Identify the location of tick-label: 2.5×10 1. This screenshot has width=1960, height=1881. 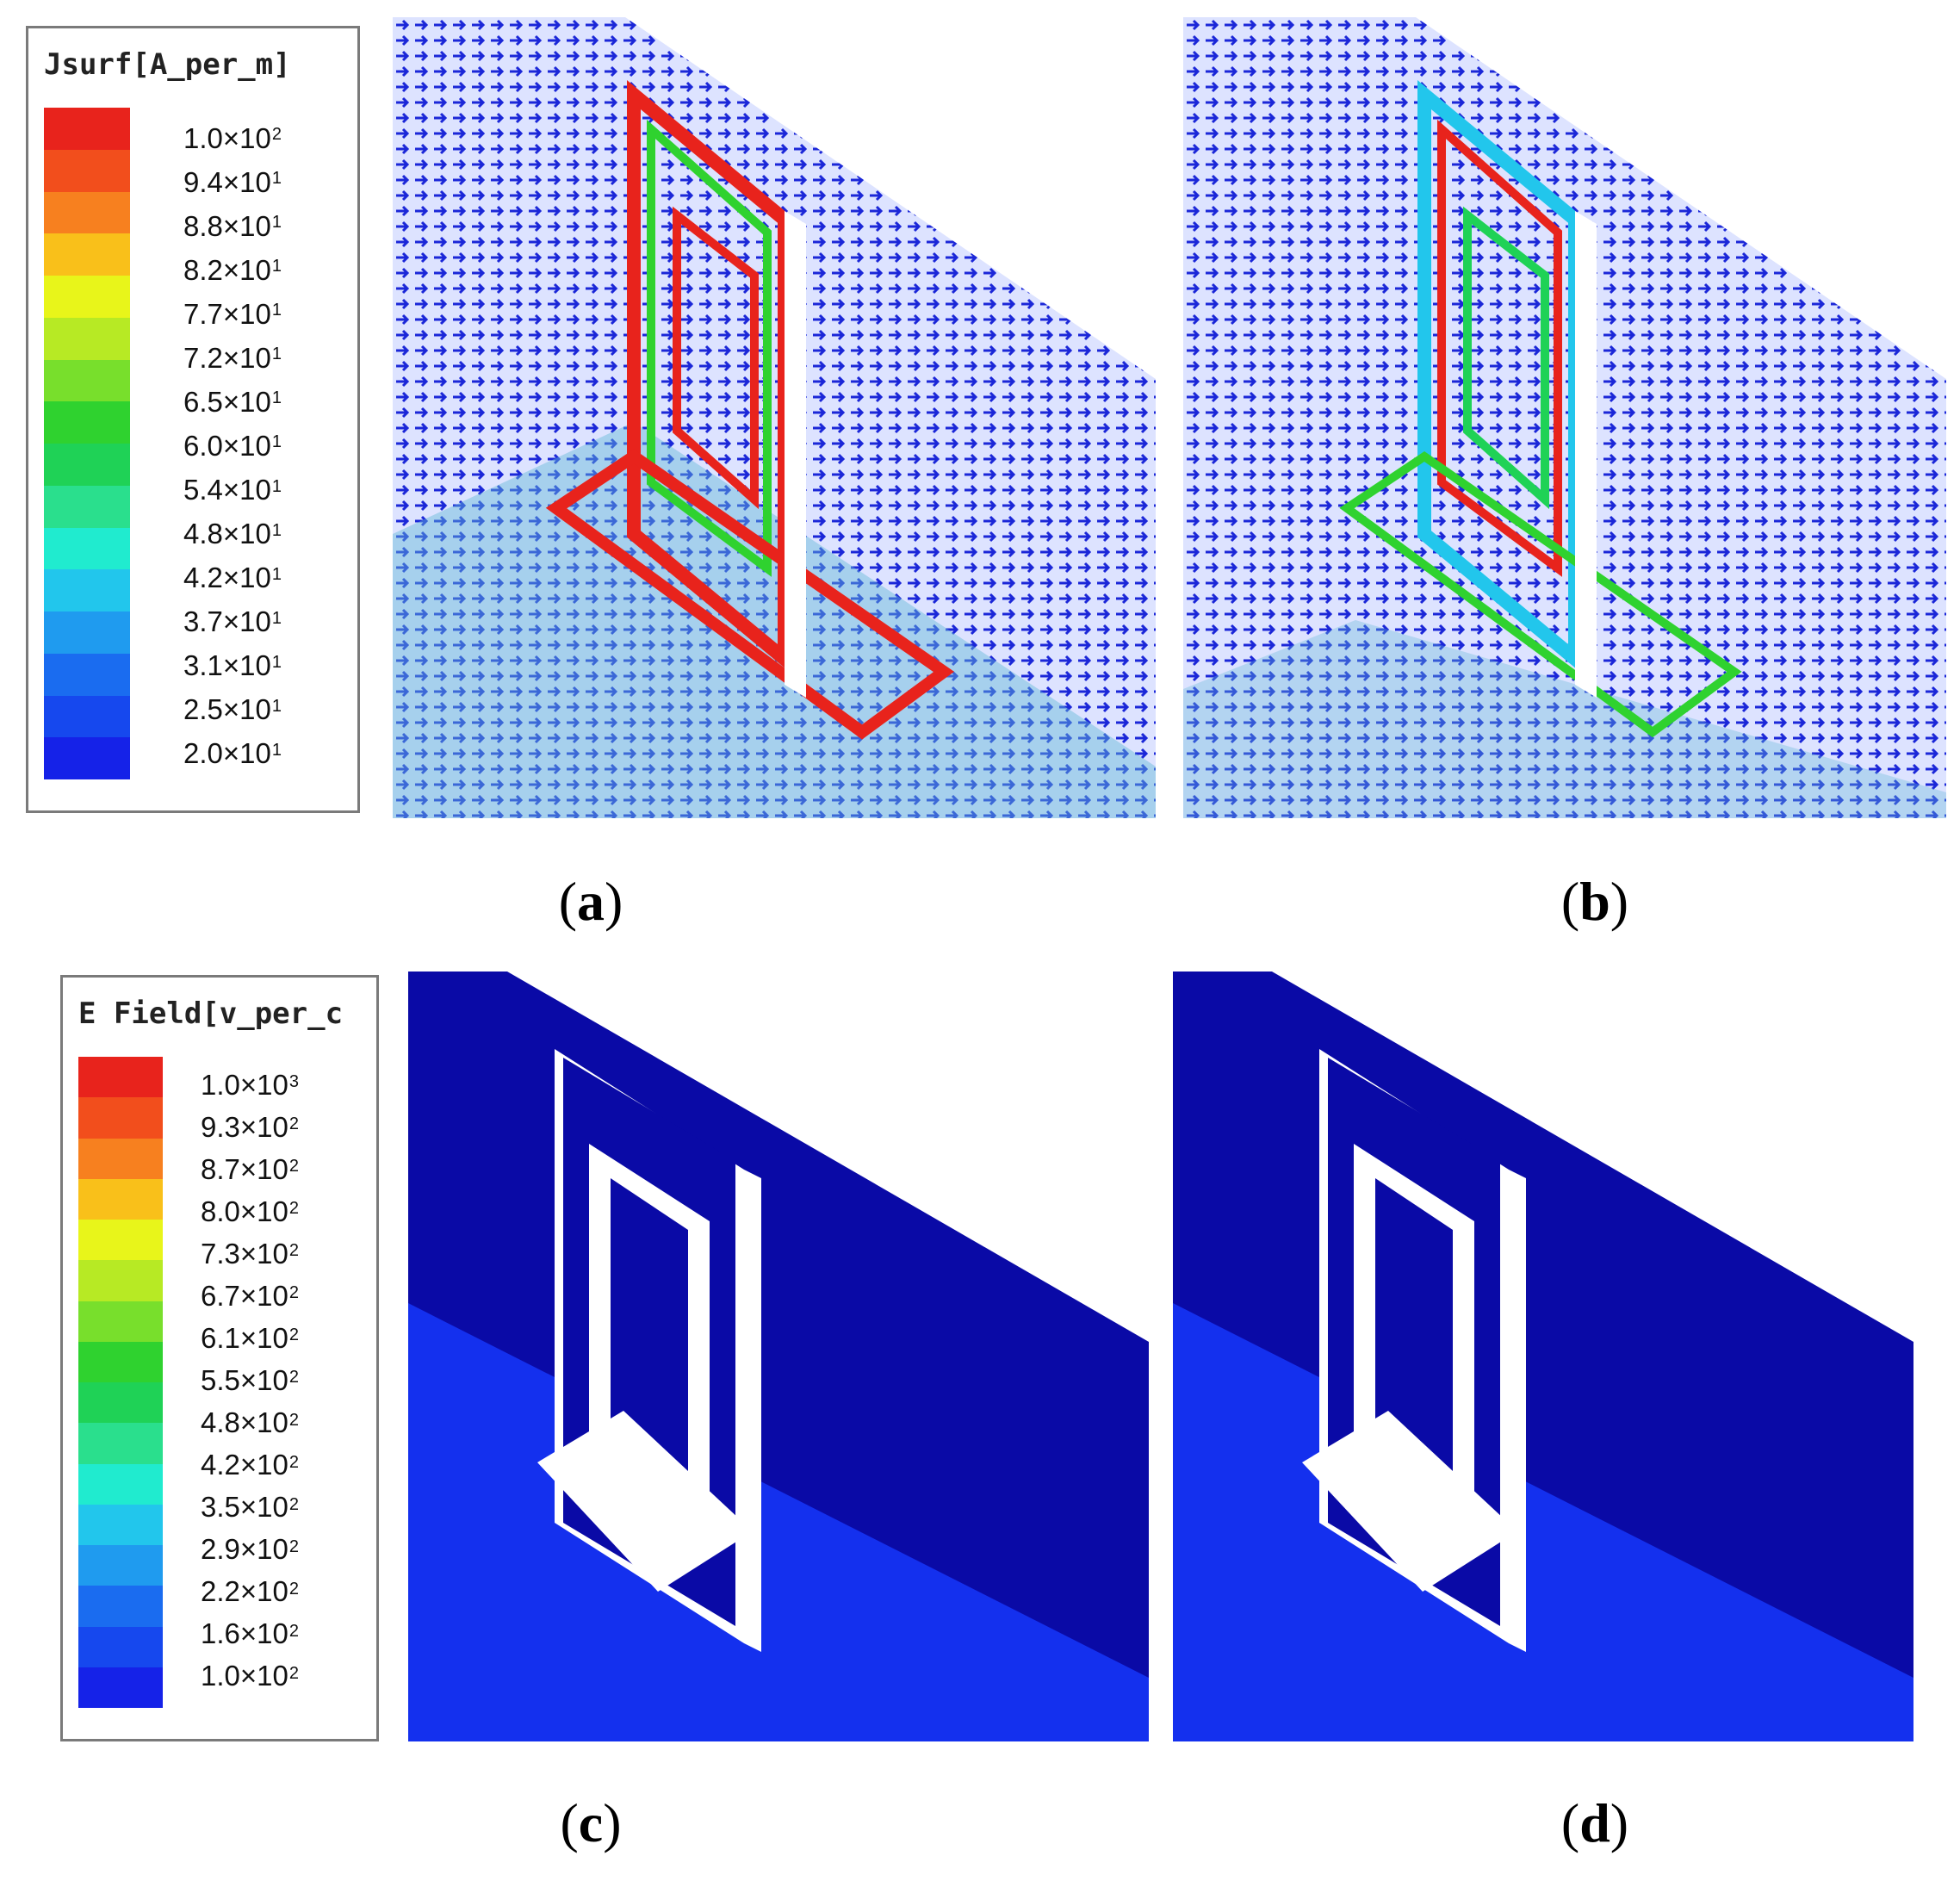
(232, 709).